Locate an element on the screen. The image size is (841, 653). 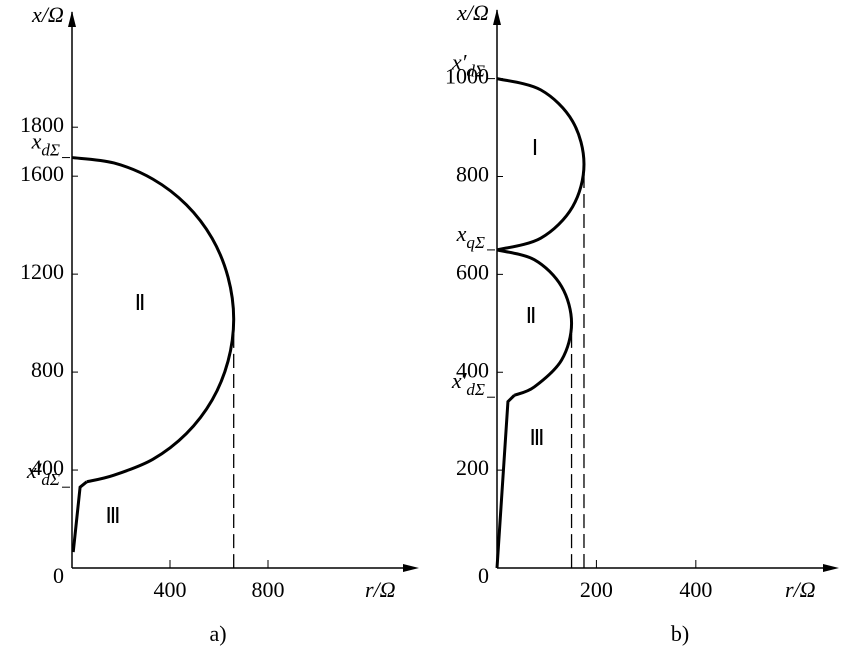
caption: a) is located at coordinates (217, 633).